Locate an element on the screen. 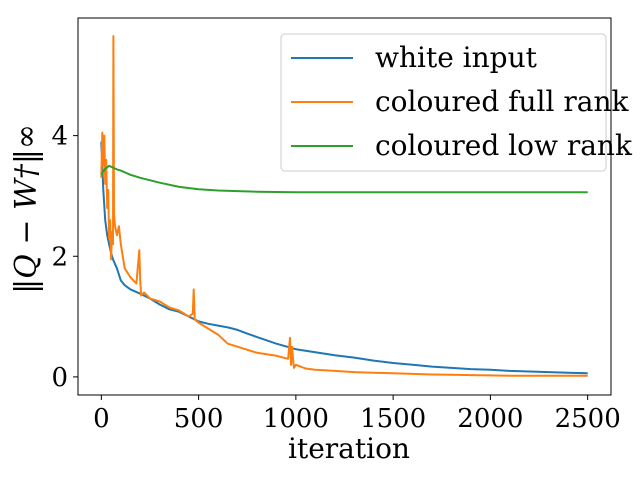 This screenshot has height=480, width=640. legend-label: coloured full rank is located at coordinates (502, 101).